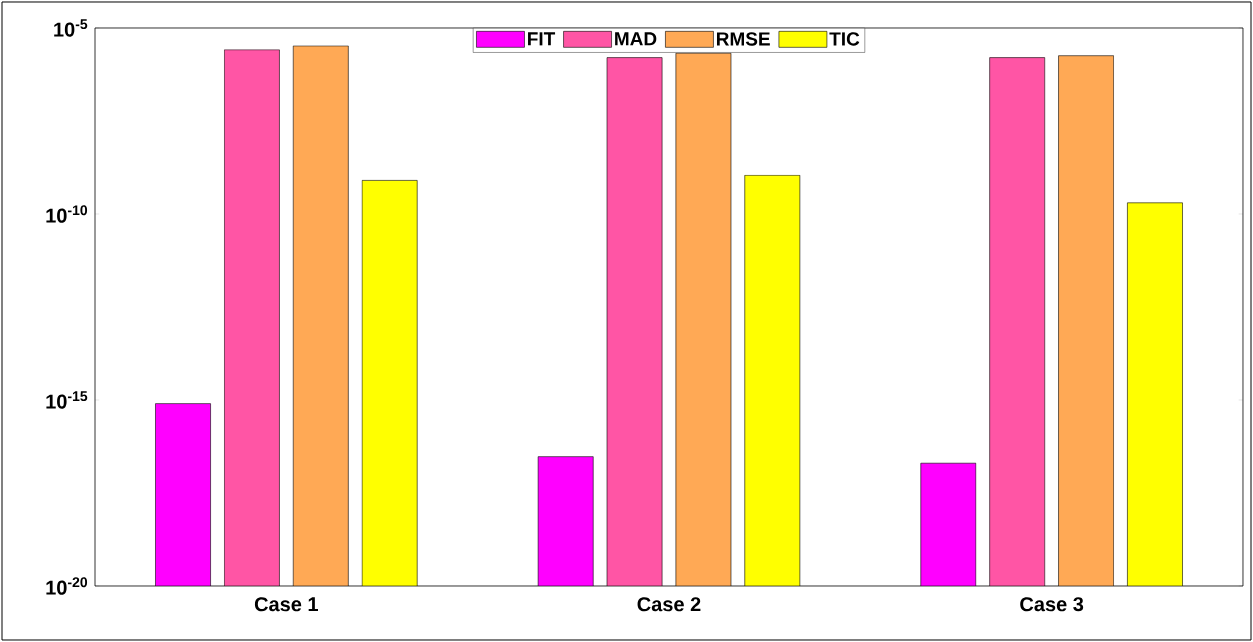 This screenshot has width=1253, height=642. What do you see at coordinates (67, 214) in the screenshot?
I see `y-tick-label: 10$^{-10}$` at bounding box center [67, 214].